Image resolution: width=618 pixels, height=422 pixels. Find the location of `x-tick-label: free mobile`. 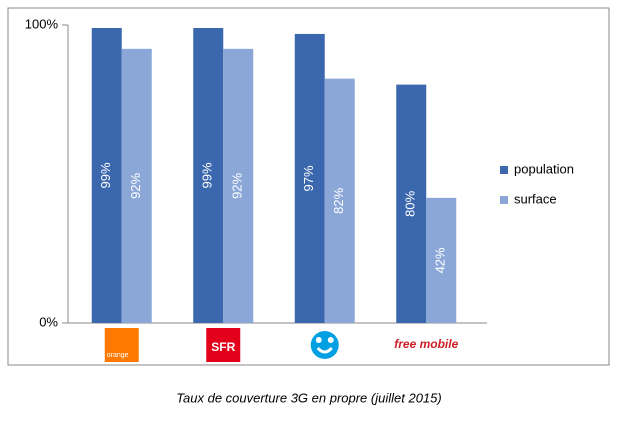

x-tick-label: free mobile is located at coordinates (426, 344).